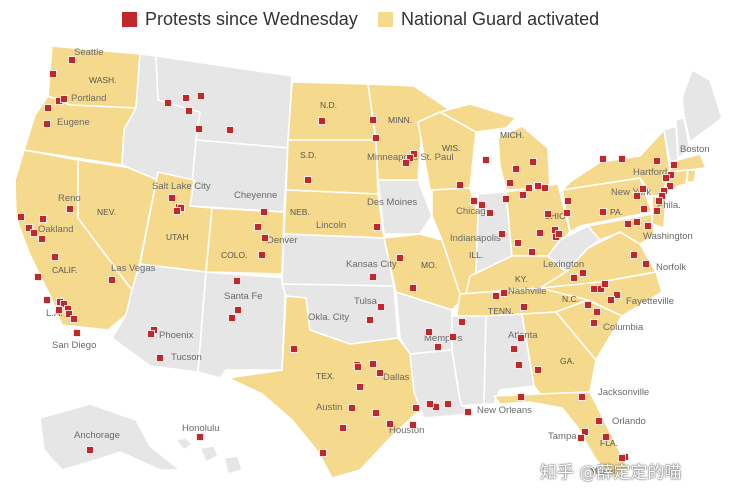  I want to click on legend-guard-label: National Guard activated, so click(500, 18).